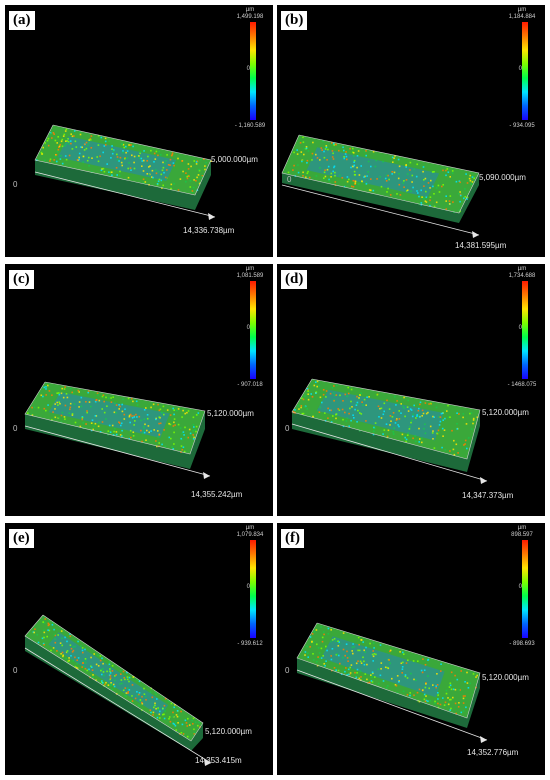  I want to click on x-dimension-label: 14,352.776µm, so click(493, 752).